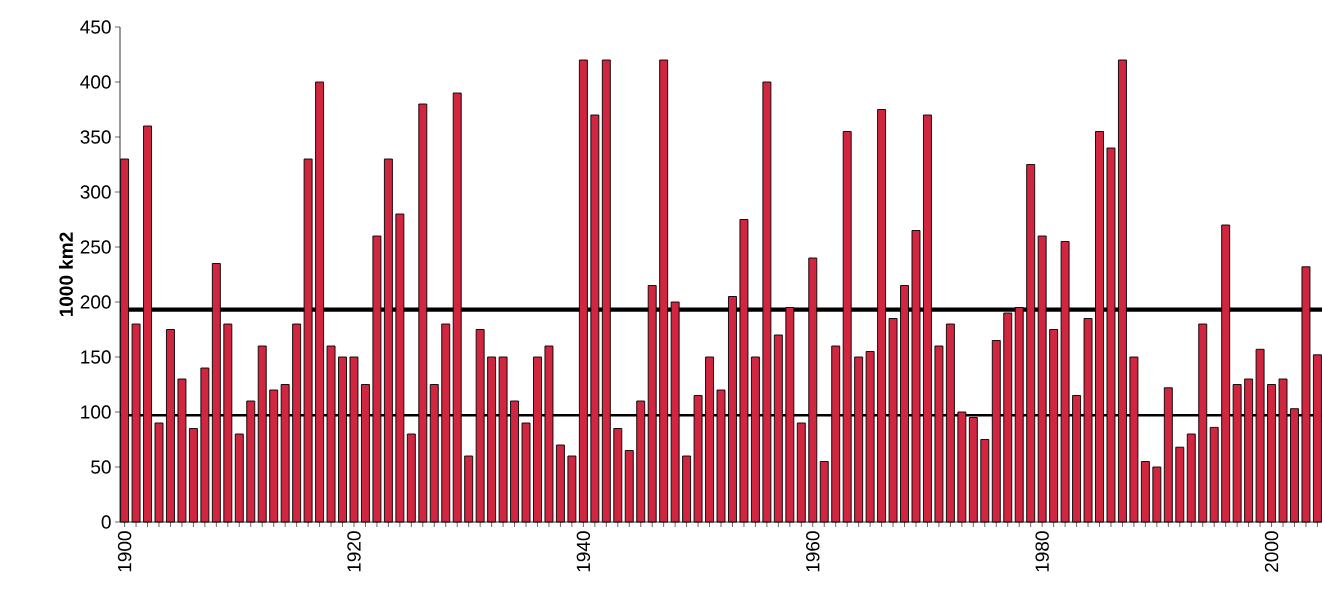  Describe the element at coordinates (95, 302) in the screenshot. I see `y-tick-label: 200` at that location.